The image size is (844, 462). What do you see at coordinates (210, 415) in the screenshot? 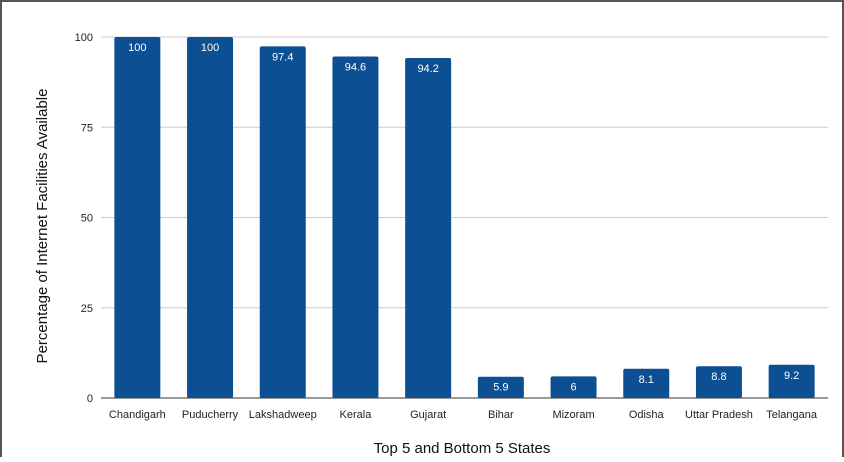
I see `x-tick-label: Puducherry` at bounding box center [210, 415].